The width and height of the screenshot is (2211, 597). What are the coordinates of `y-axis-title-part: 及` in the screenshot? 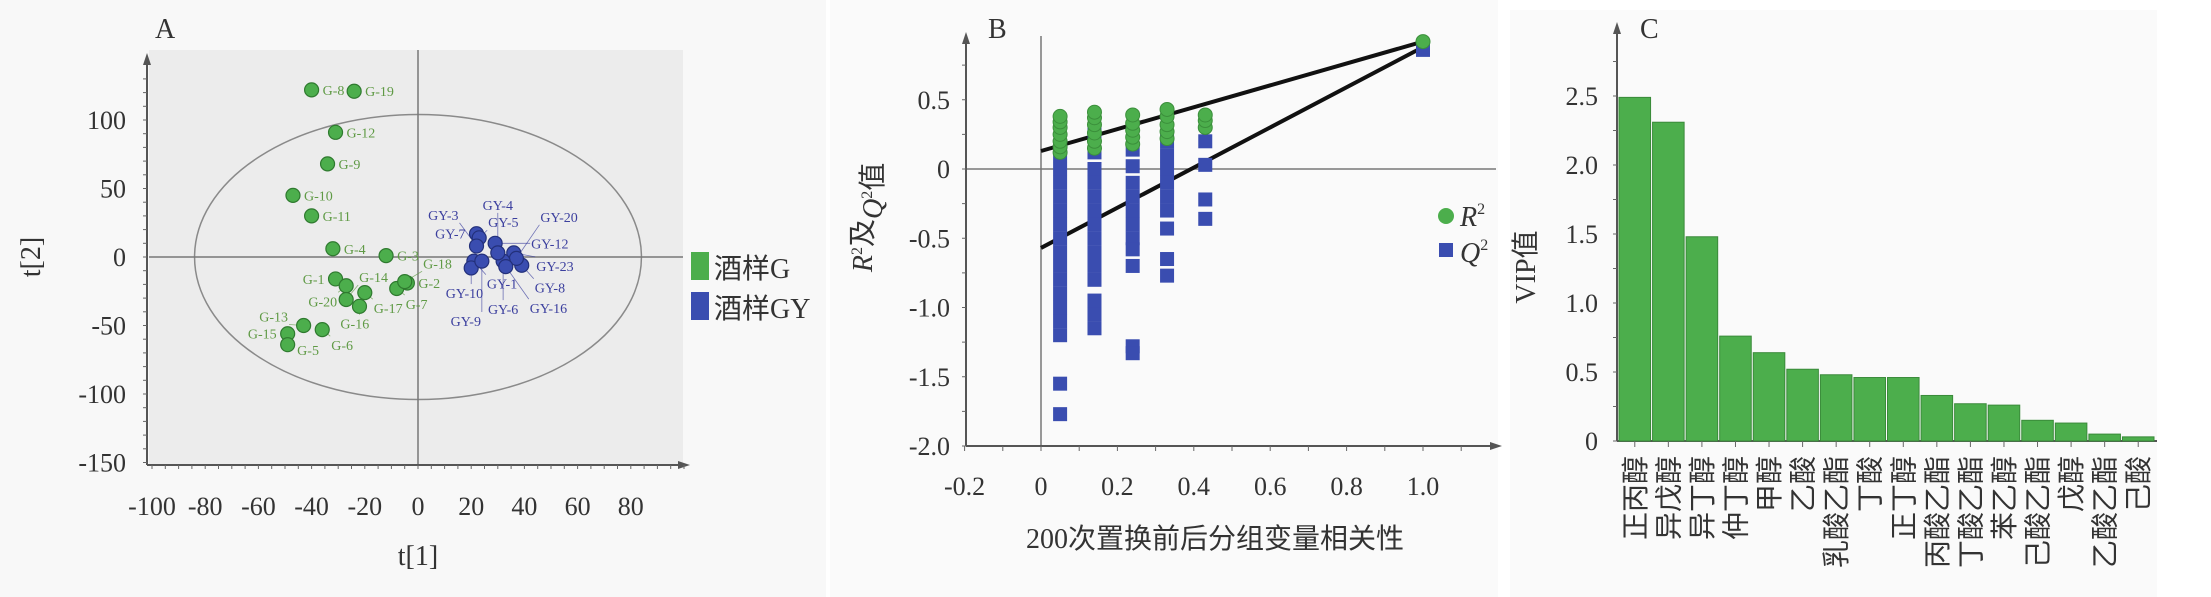 It's located at (863, 233).